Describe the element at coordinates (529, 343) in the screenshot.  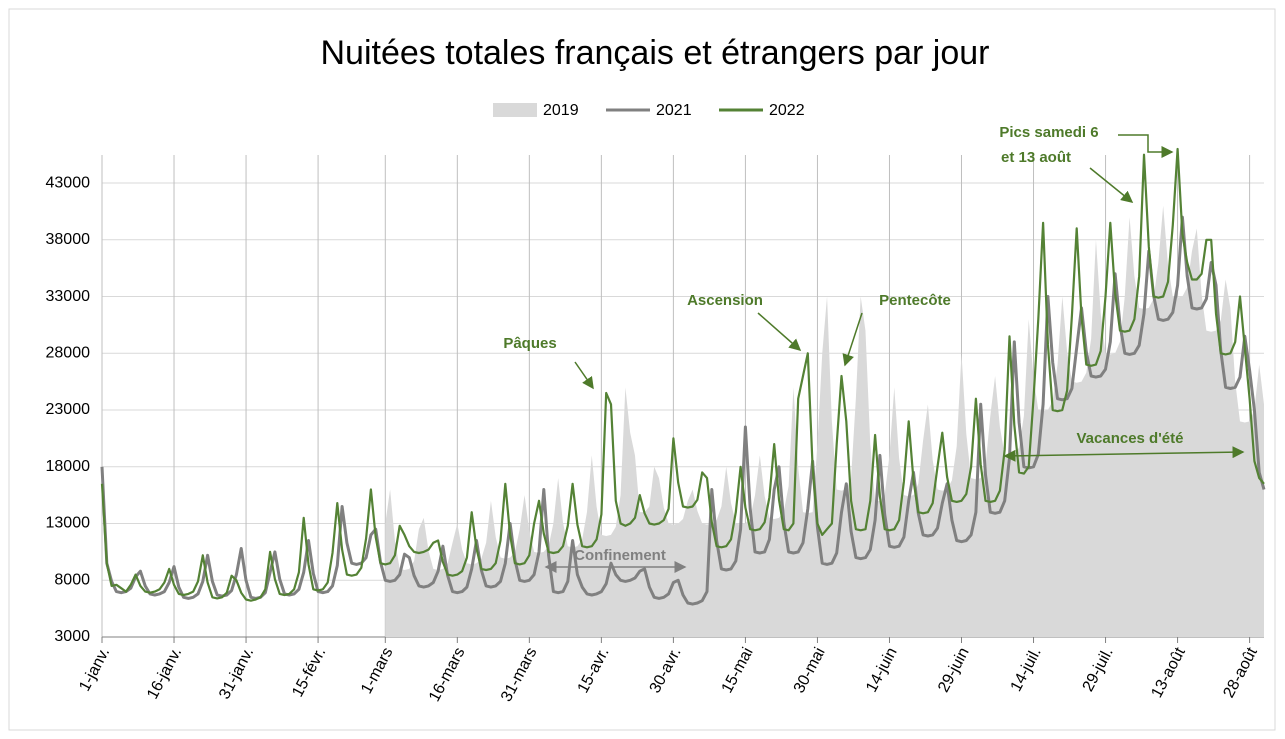
I see `annotation: Pâques` at that location.